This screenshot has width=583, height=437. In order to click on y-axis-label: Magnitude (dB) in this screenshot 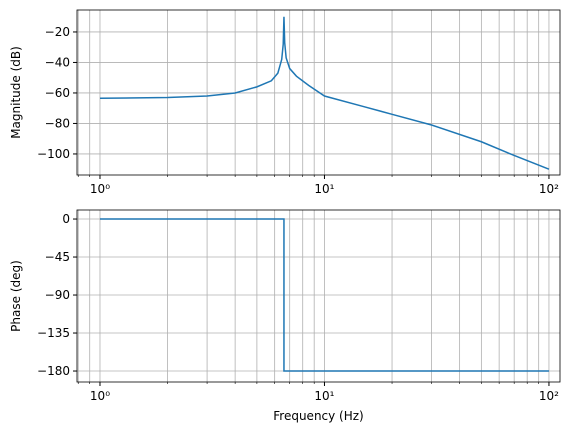, I will do `click(16, 92)`.